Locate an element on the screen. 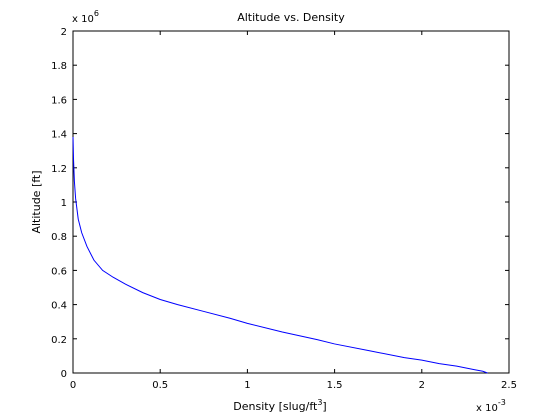 This screenshot has width=560, height=420. y-axis-label: Altitude [ft] is located at coordinates (36, 201).